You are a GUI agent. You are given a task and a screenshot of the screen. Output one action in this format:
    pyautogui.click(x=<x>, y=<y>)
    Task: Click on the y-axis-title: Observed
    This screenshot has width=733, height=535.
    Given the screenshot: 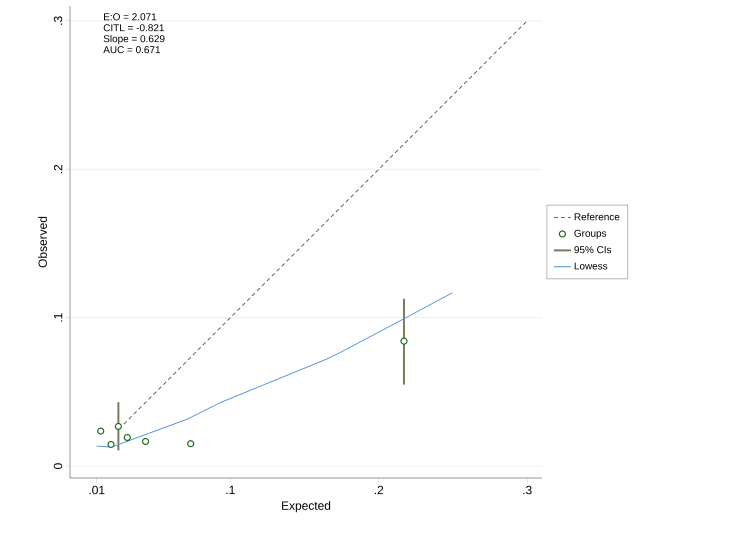 What is the action you would take?
    pyautogui.click(x=42, y=242)
    